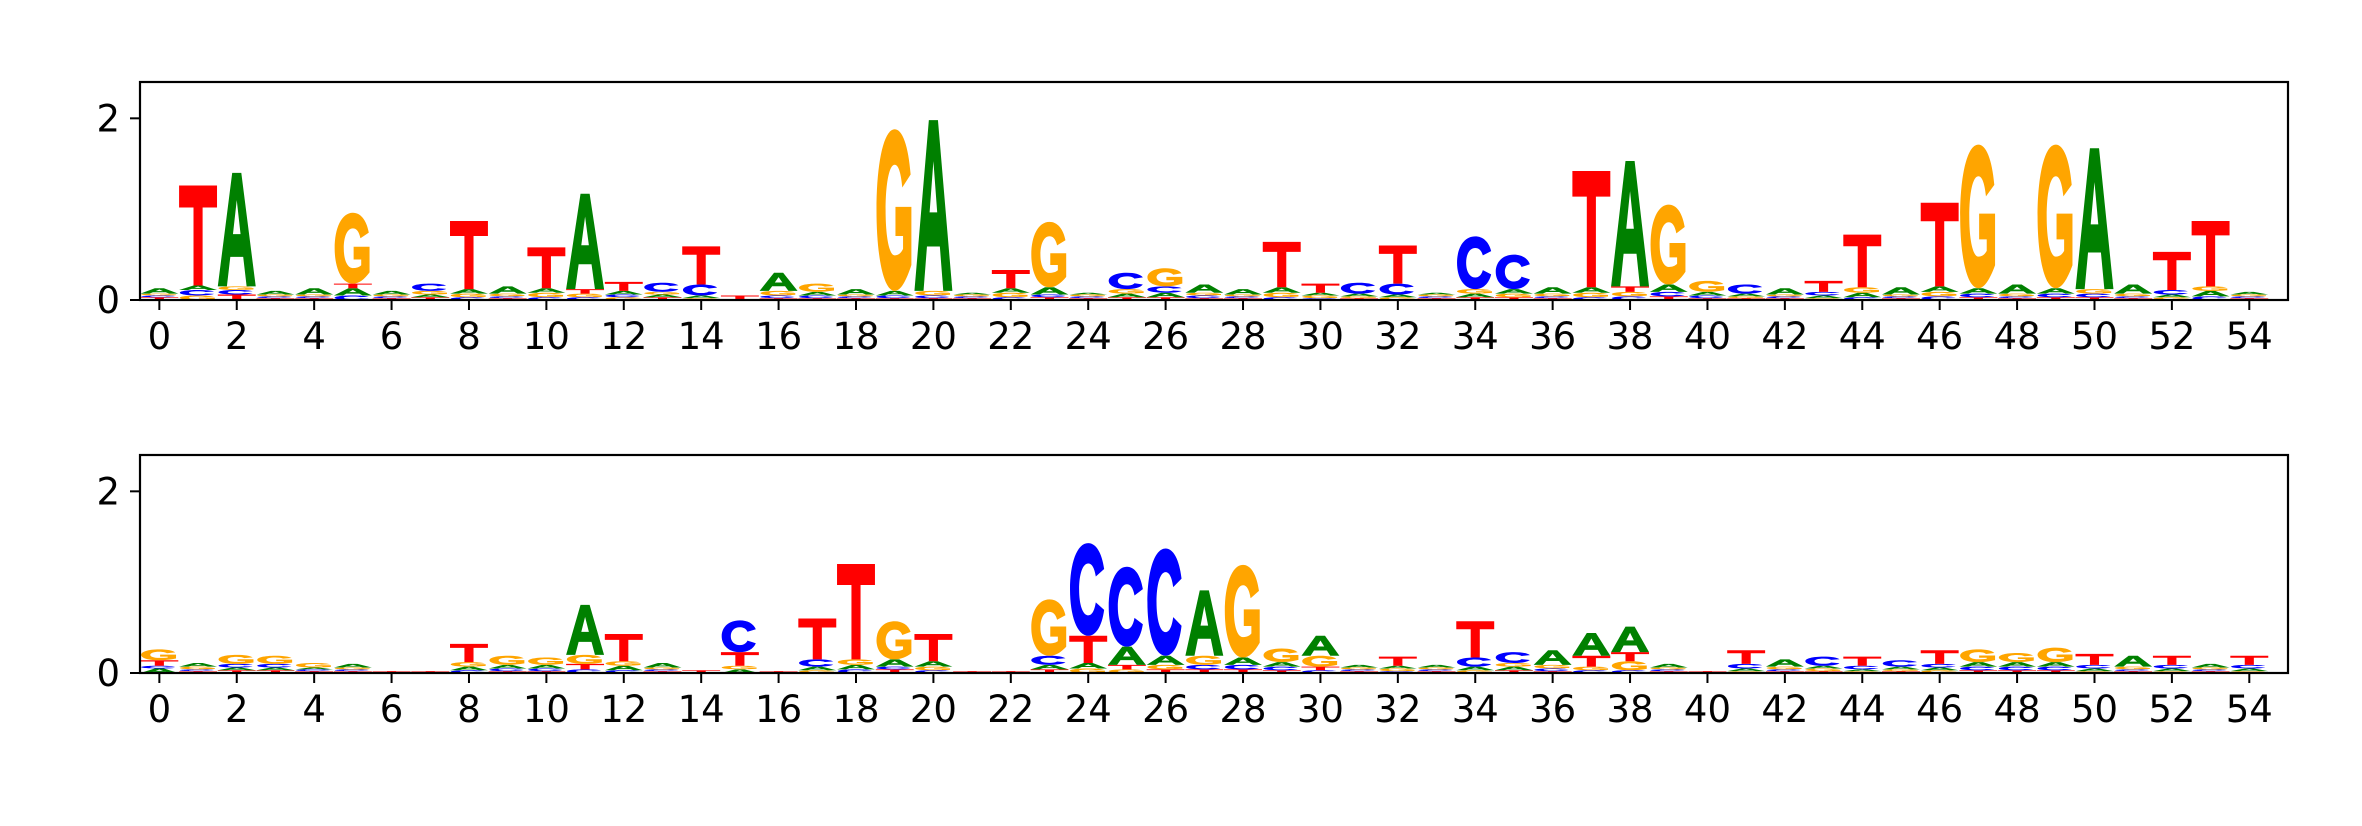 The width and height of the screenshot is (2362, 826). I want to click on x-tick-label: 28, so click(1242, 709).